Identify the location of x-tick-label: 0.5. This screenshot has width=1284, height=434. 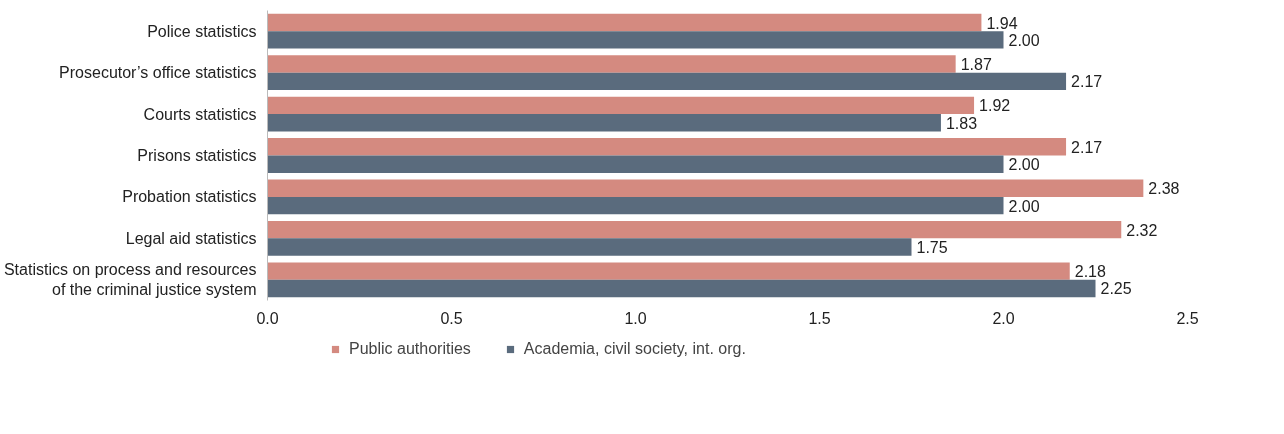
(451, 318).